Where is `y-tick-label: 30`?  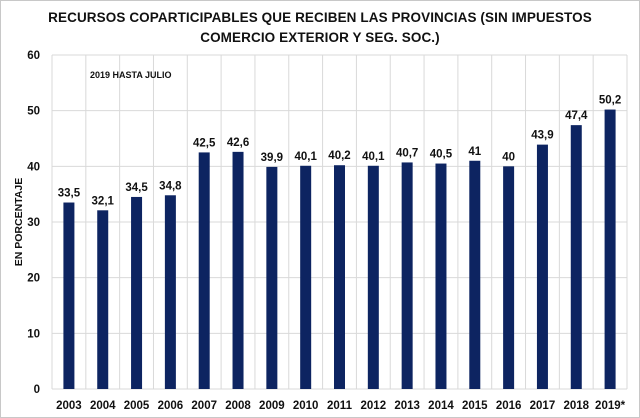 y-tick-label: 30 is located at coordinates (33, 223).